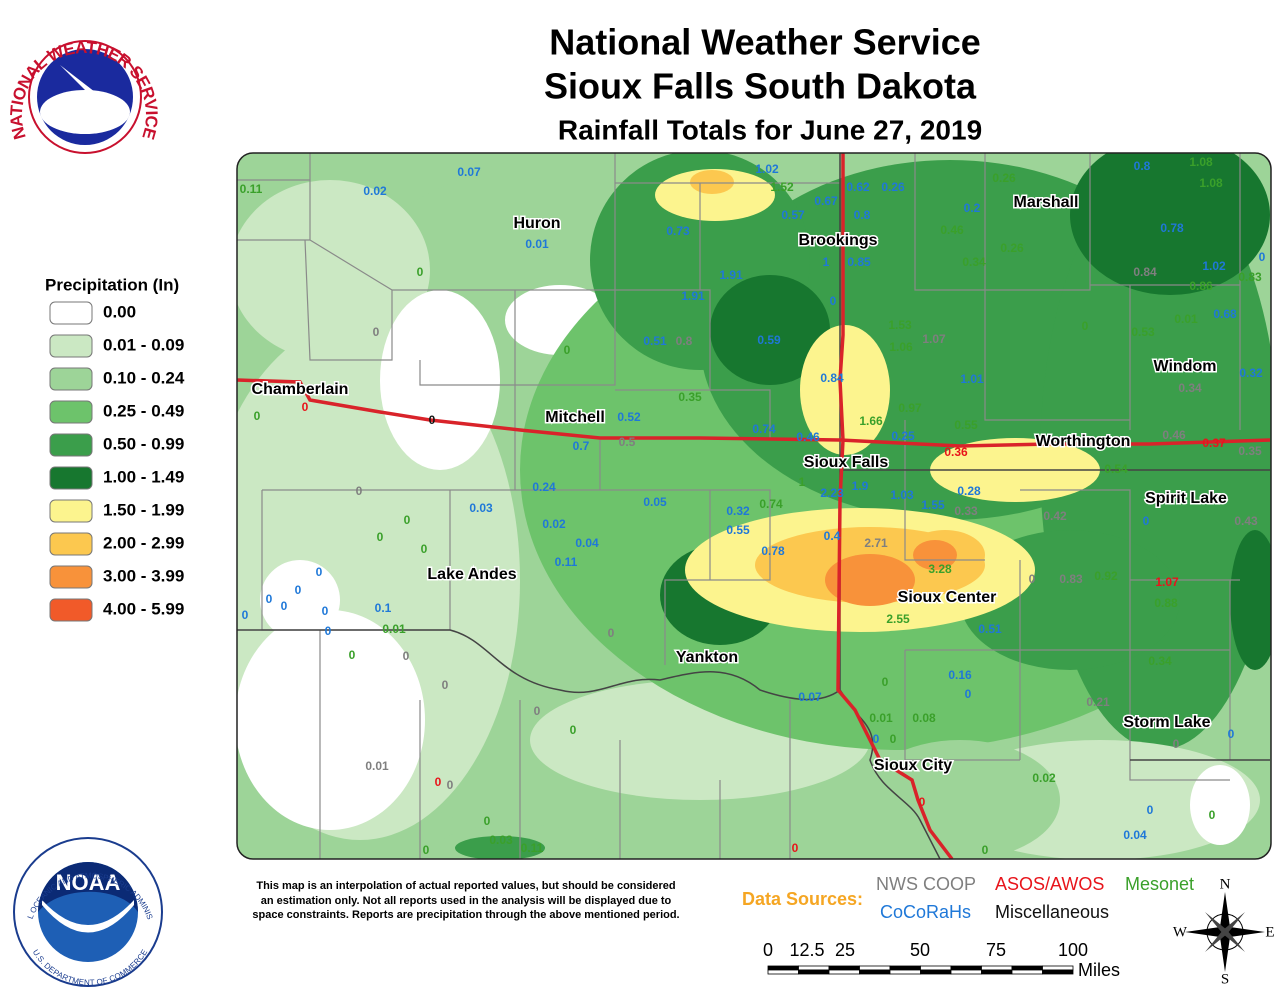 This screenshot has height=989, width=1280. I want to click on city-label: Yankton, so click(707, 657).